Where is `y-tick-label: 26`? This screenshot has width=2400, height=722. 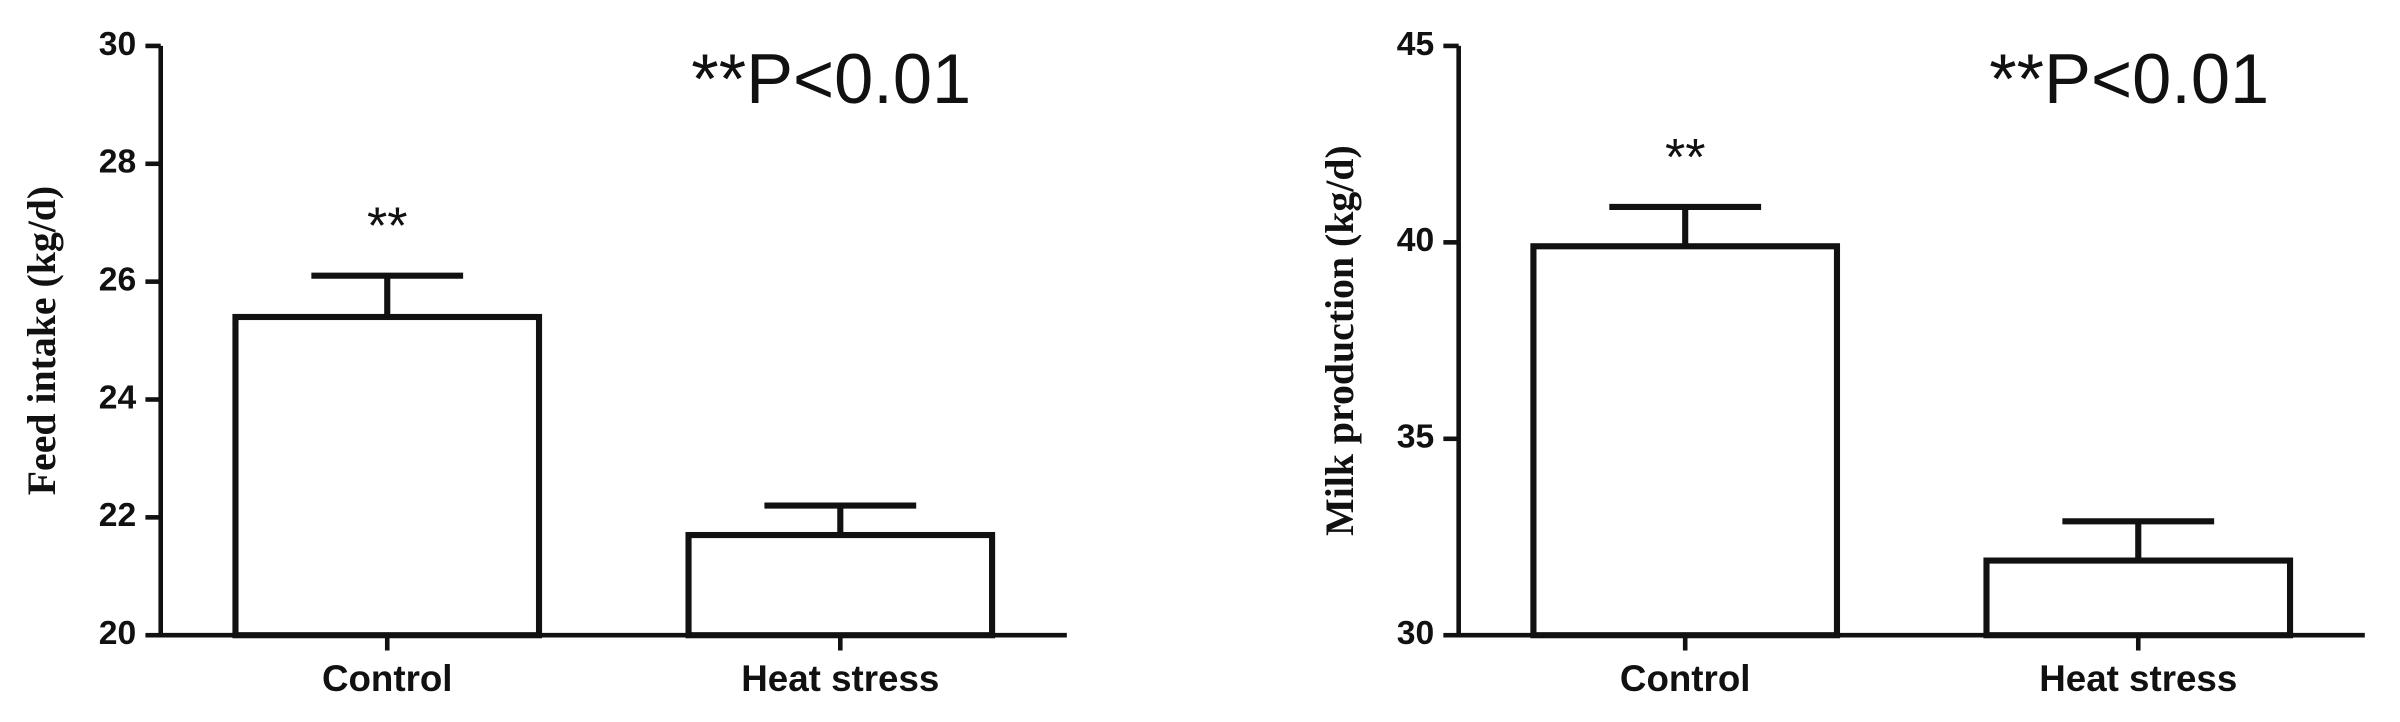
y-tick-label: 26 is located at coordinates (117, 280).